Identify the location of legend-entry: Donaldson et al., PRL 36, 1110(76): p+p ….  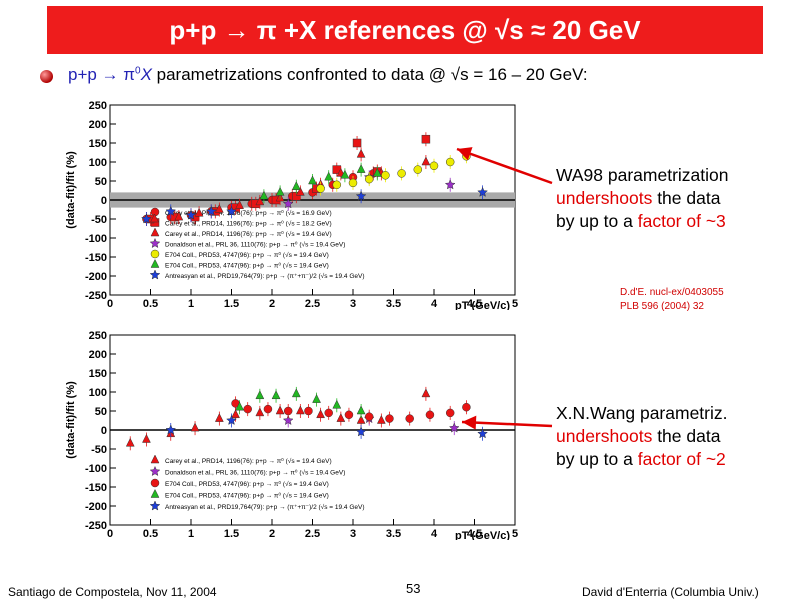
(255, 473).